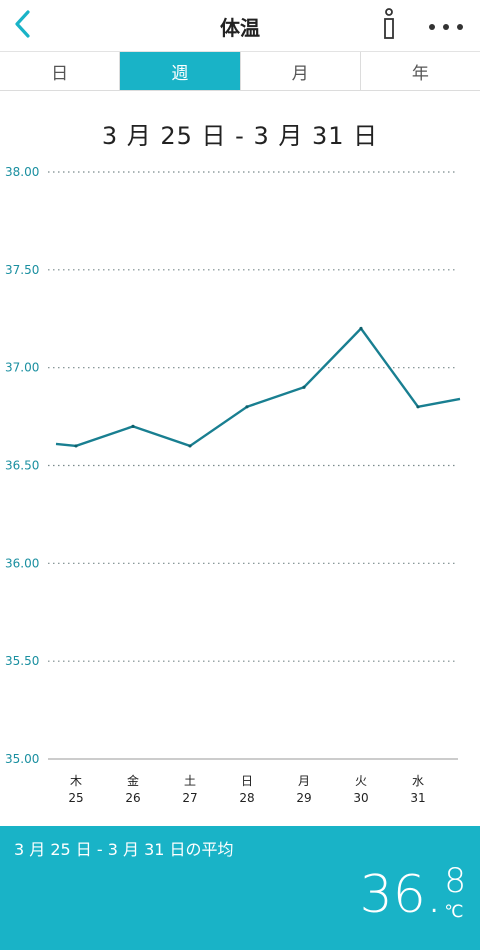 This screenshot has width=480, height=950. I want to click on x-tick-weekday: 金, so click(133, 780).